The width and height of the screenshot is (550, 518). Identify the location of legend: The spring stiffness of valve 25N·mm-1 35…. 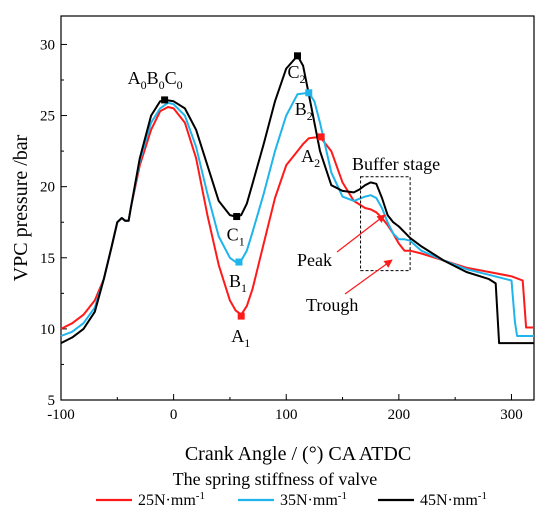
(291, 489).